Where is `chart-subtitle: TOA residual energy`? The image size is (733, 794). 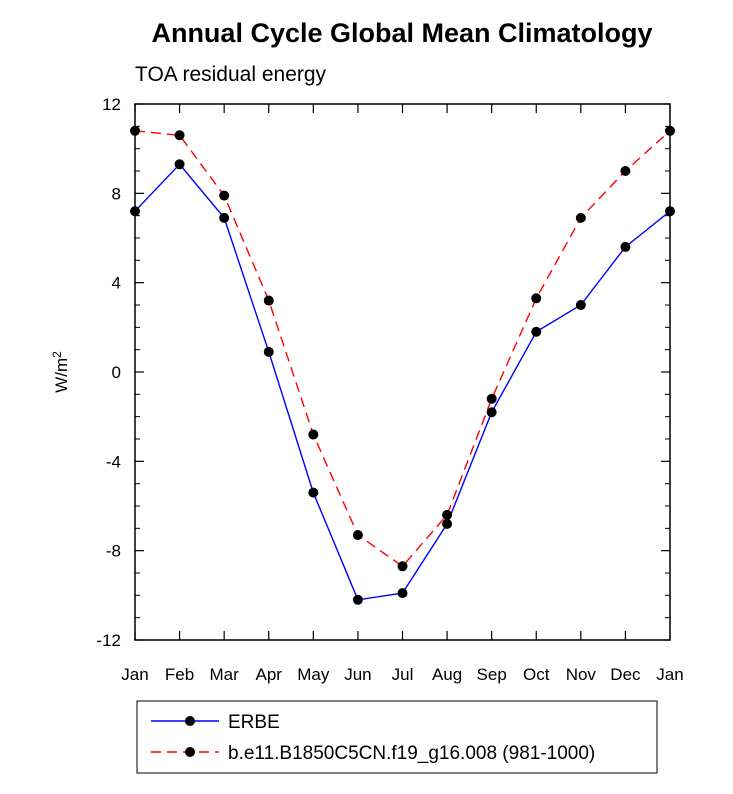 chart-subtitle: TOA residual energy is located at coordinates (231, 74).